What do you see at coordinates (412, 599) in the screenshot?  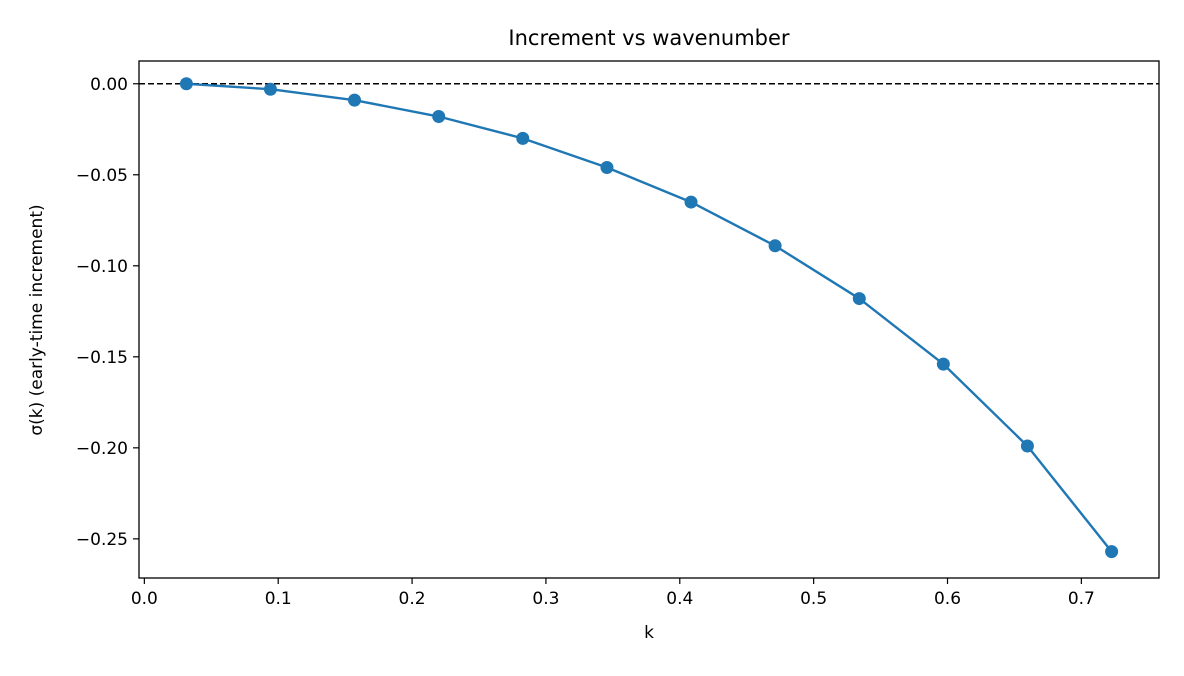 I see `x-tick-label: 0.2` at bounding box center [412, 599].